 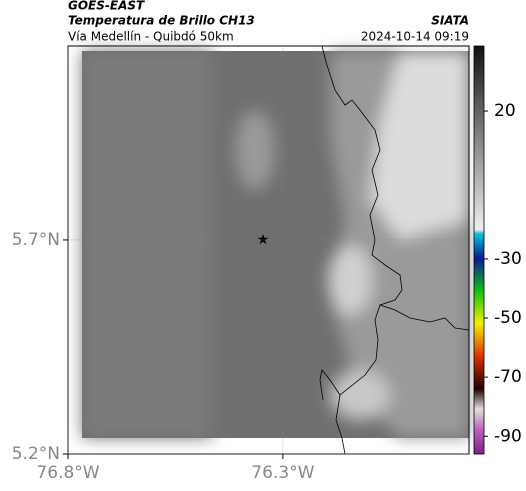 I want to click on title: Temperatura de Brillo CH13, so click(x=161, y=21).